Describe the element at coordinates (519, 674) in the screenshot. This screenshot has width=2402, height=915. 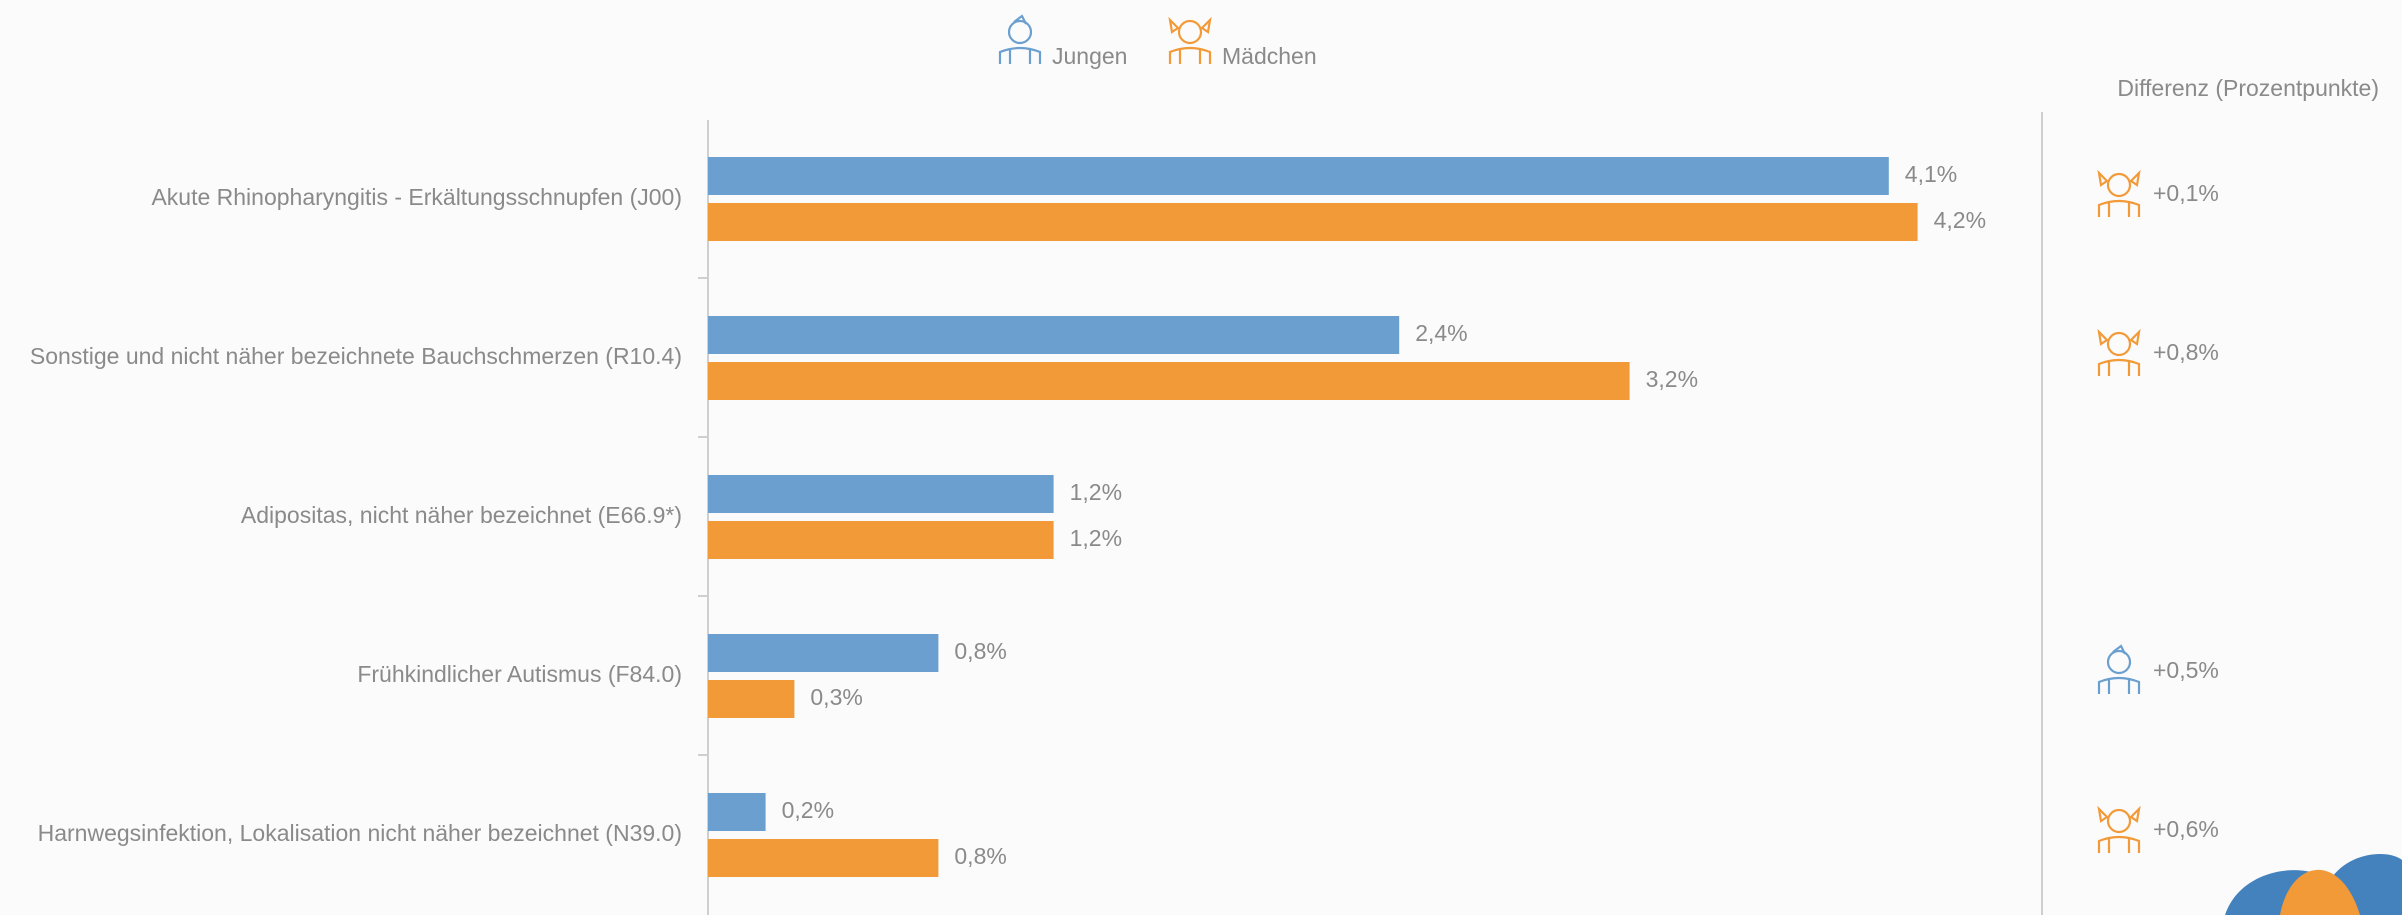
I see `category-label: Frühkindlicher Autismus (F84.0)` at that location.